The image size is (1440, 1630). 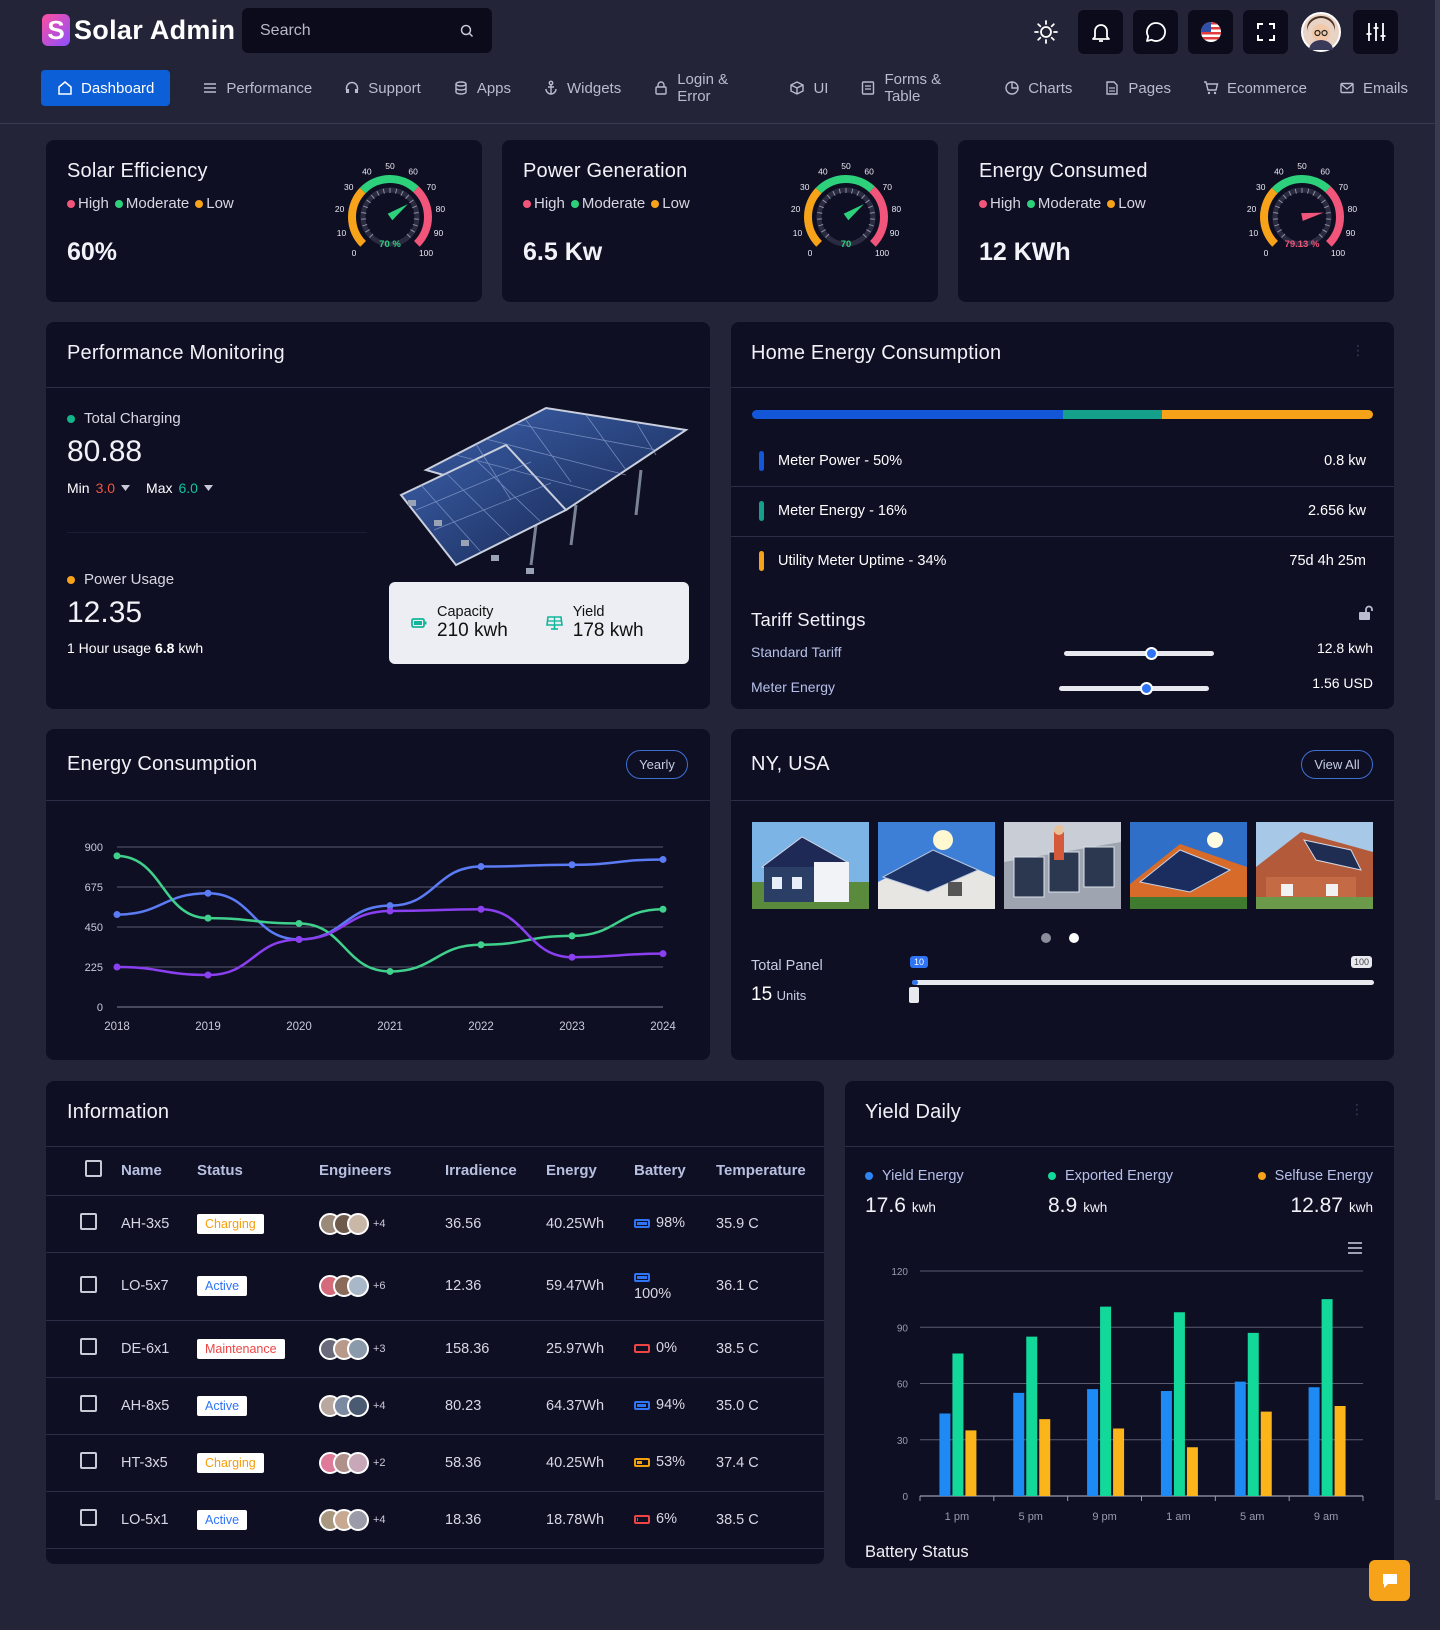 What do you see at coordinates (138, 30) in the screenshot?
I see `app-logo: S Solar Admin` at bounding box center [138, 30].